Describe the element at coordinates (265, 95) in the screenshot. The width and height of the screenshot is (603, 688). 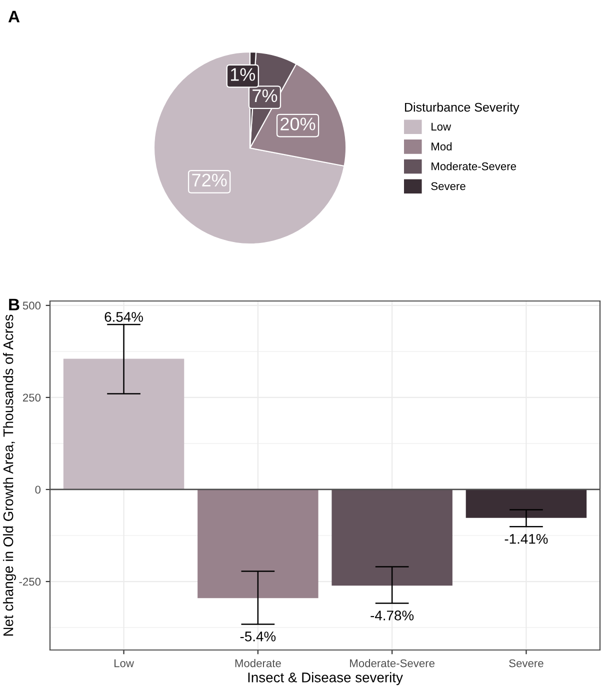
I see `data-label: 7%` at that location.